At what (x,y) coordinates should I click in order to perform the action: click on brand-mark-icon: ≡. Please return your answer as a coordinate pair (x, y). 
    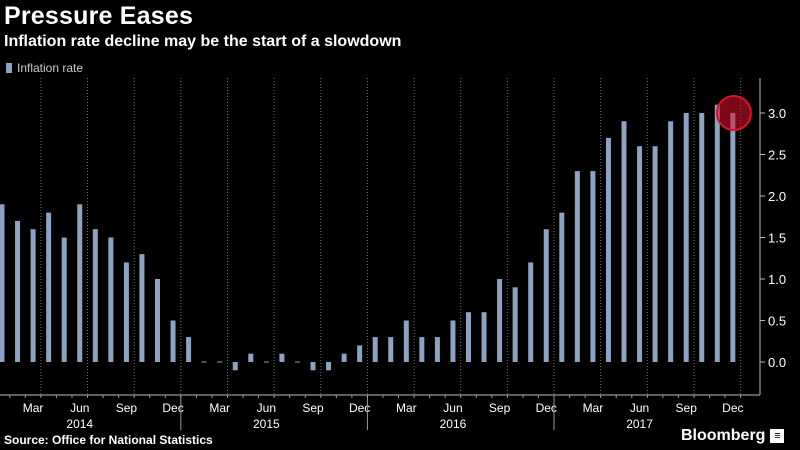
    Looking at the image, I should click on (777, 436).